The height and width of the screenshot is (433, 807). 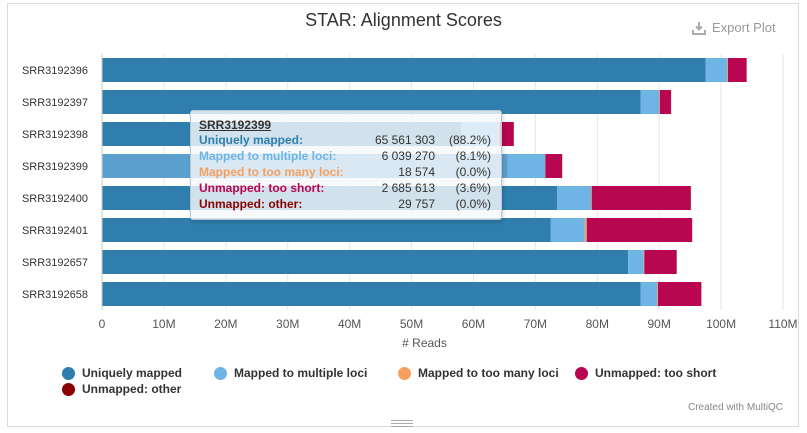 What do you see at coordinates (347, 141) in the screenshot?
I see `tooltip-row: Uniquely mapped: 65 561 303 (88.2%)` at bounding box center [347, 141].